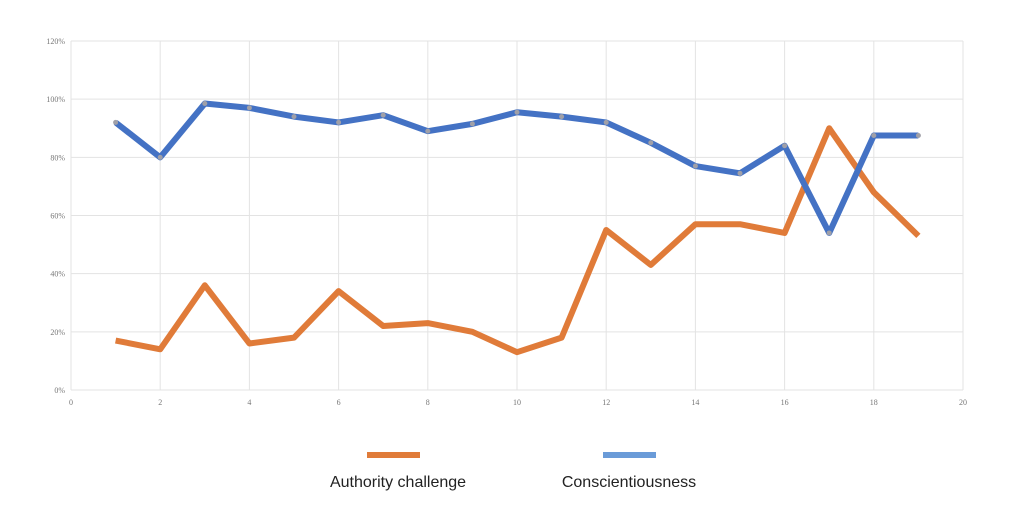 This screenshot has height=513, width=1024. Describe the element at coordinates (695, 402) in the screenshot. I see `x-tick-label: 14` at that location.